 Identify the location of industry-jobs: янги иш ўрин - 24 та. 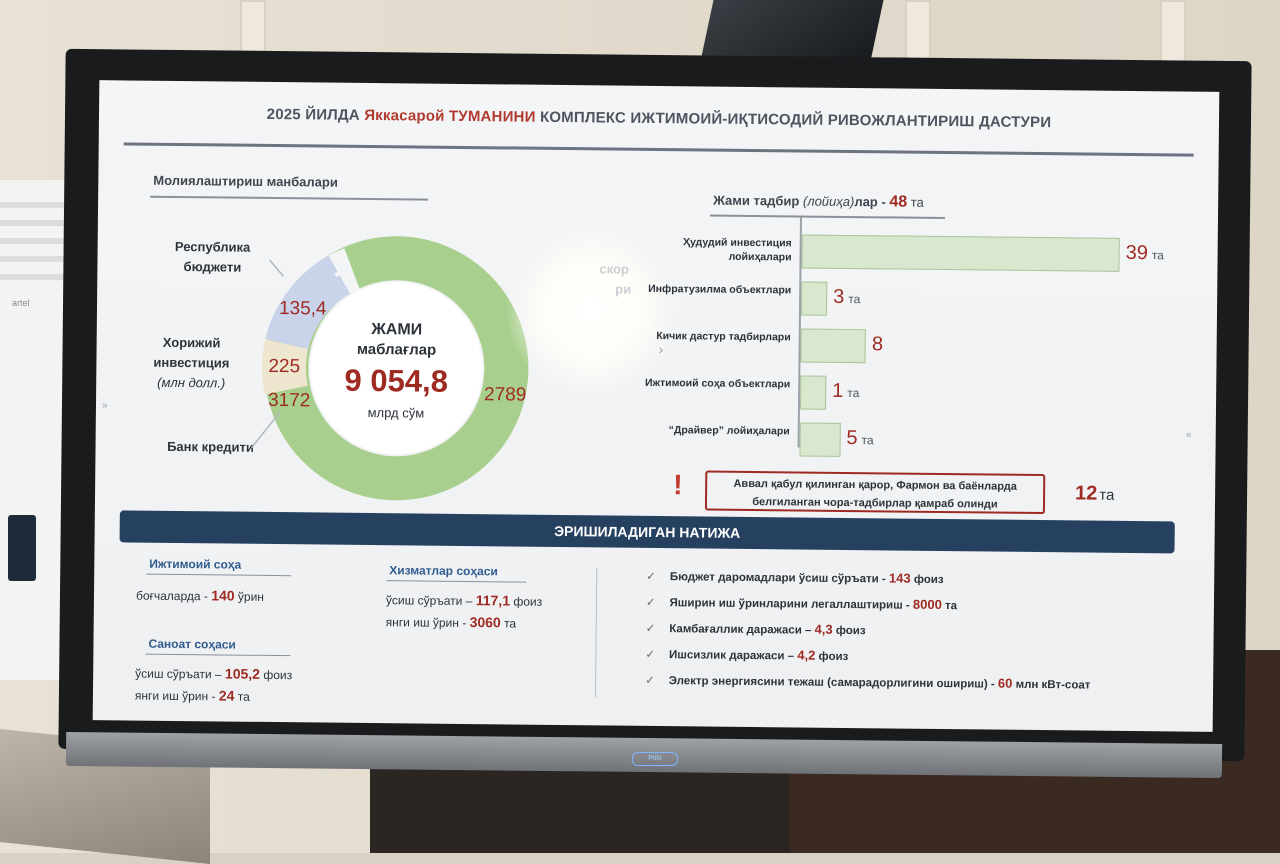
(192, 695).